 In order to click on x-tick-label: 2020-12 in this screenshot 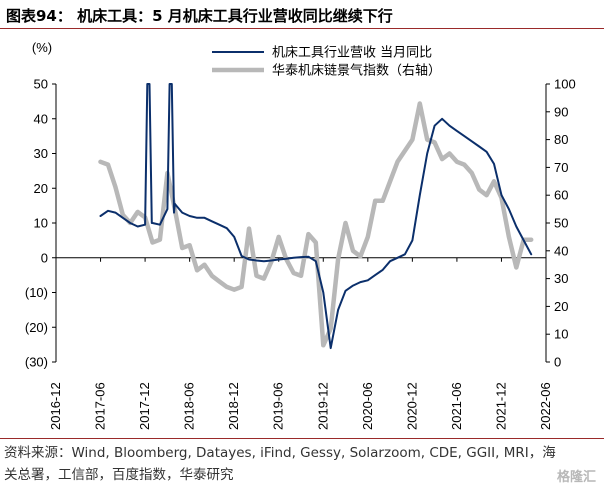, I will do `click(411, 406)`.